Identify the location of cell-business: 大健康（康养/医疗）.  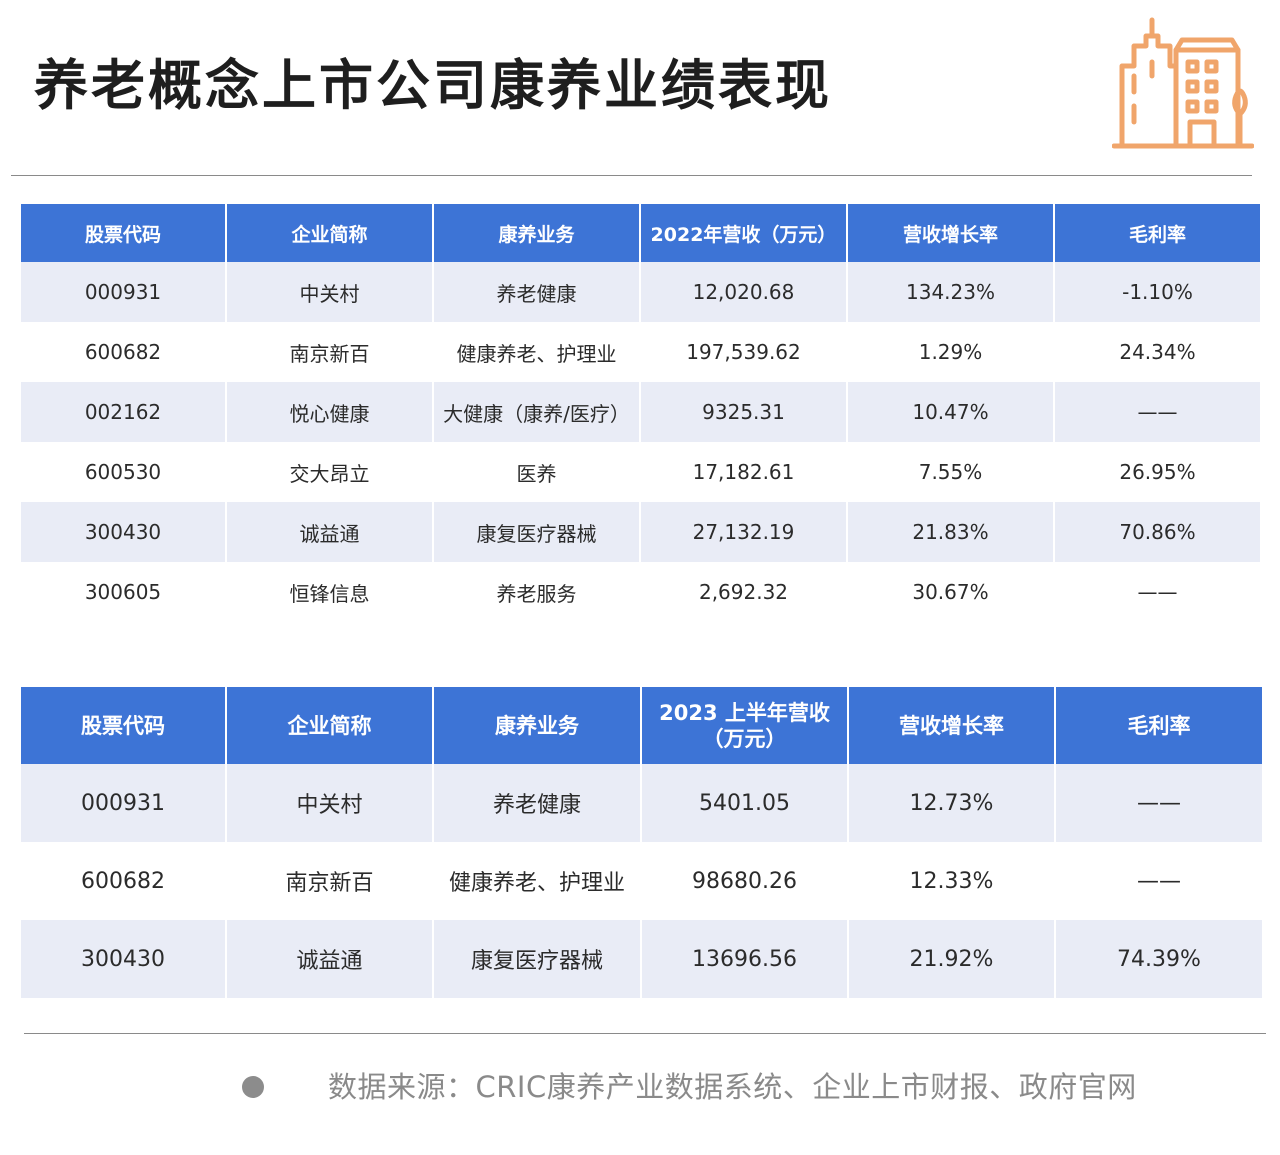
(537, 412).